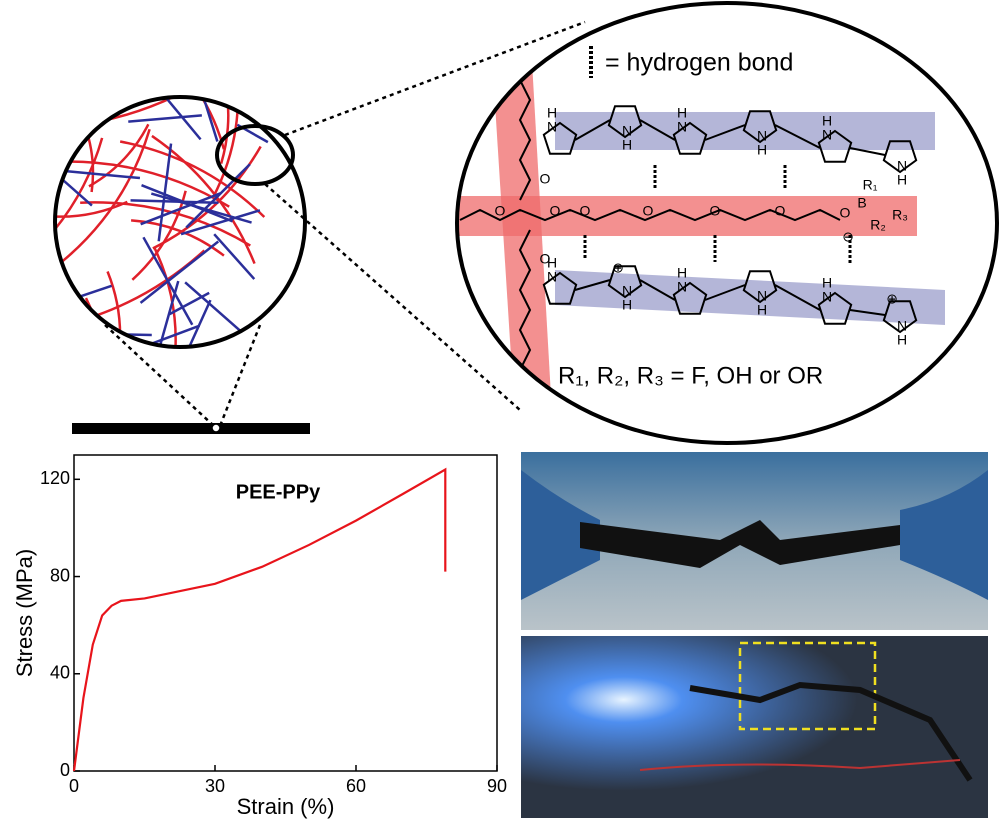 The width and height of the screenshot is (1003, 837). I want to click on chart-title: PEE-PPy, so click(278, 492).